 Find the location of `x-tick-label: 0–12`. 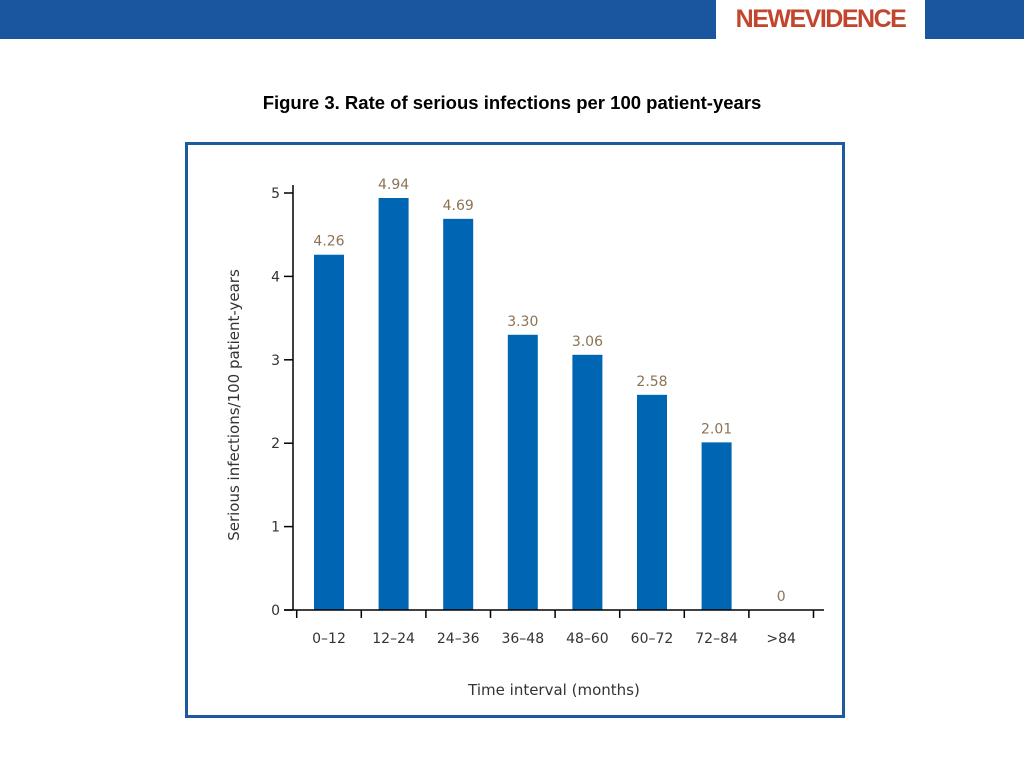

x-tick-label: 0–12 is located at coordinates (329, 639).